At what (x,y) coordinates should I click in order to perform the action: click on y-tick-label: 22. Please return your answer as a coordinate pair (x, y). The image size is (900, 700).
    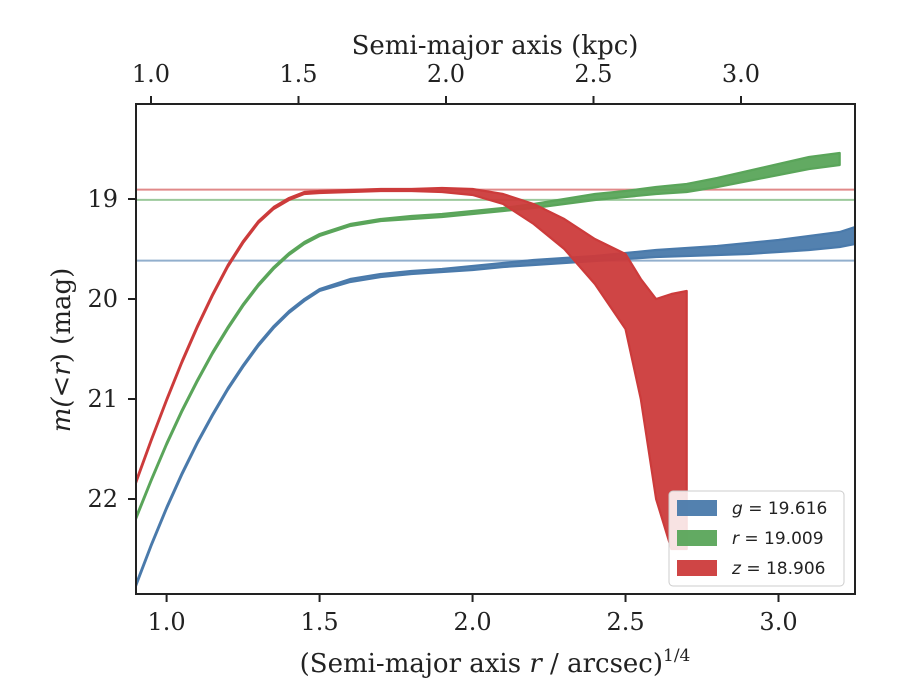
    Looking at the image, I should click on (102, 499).